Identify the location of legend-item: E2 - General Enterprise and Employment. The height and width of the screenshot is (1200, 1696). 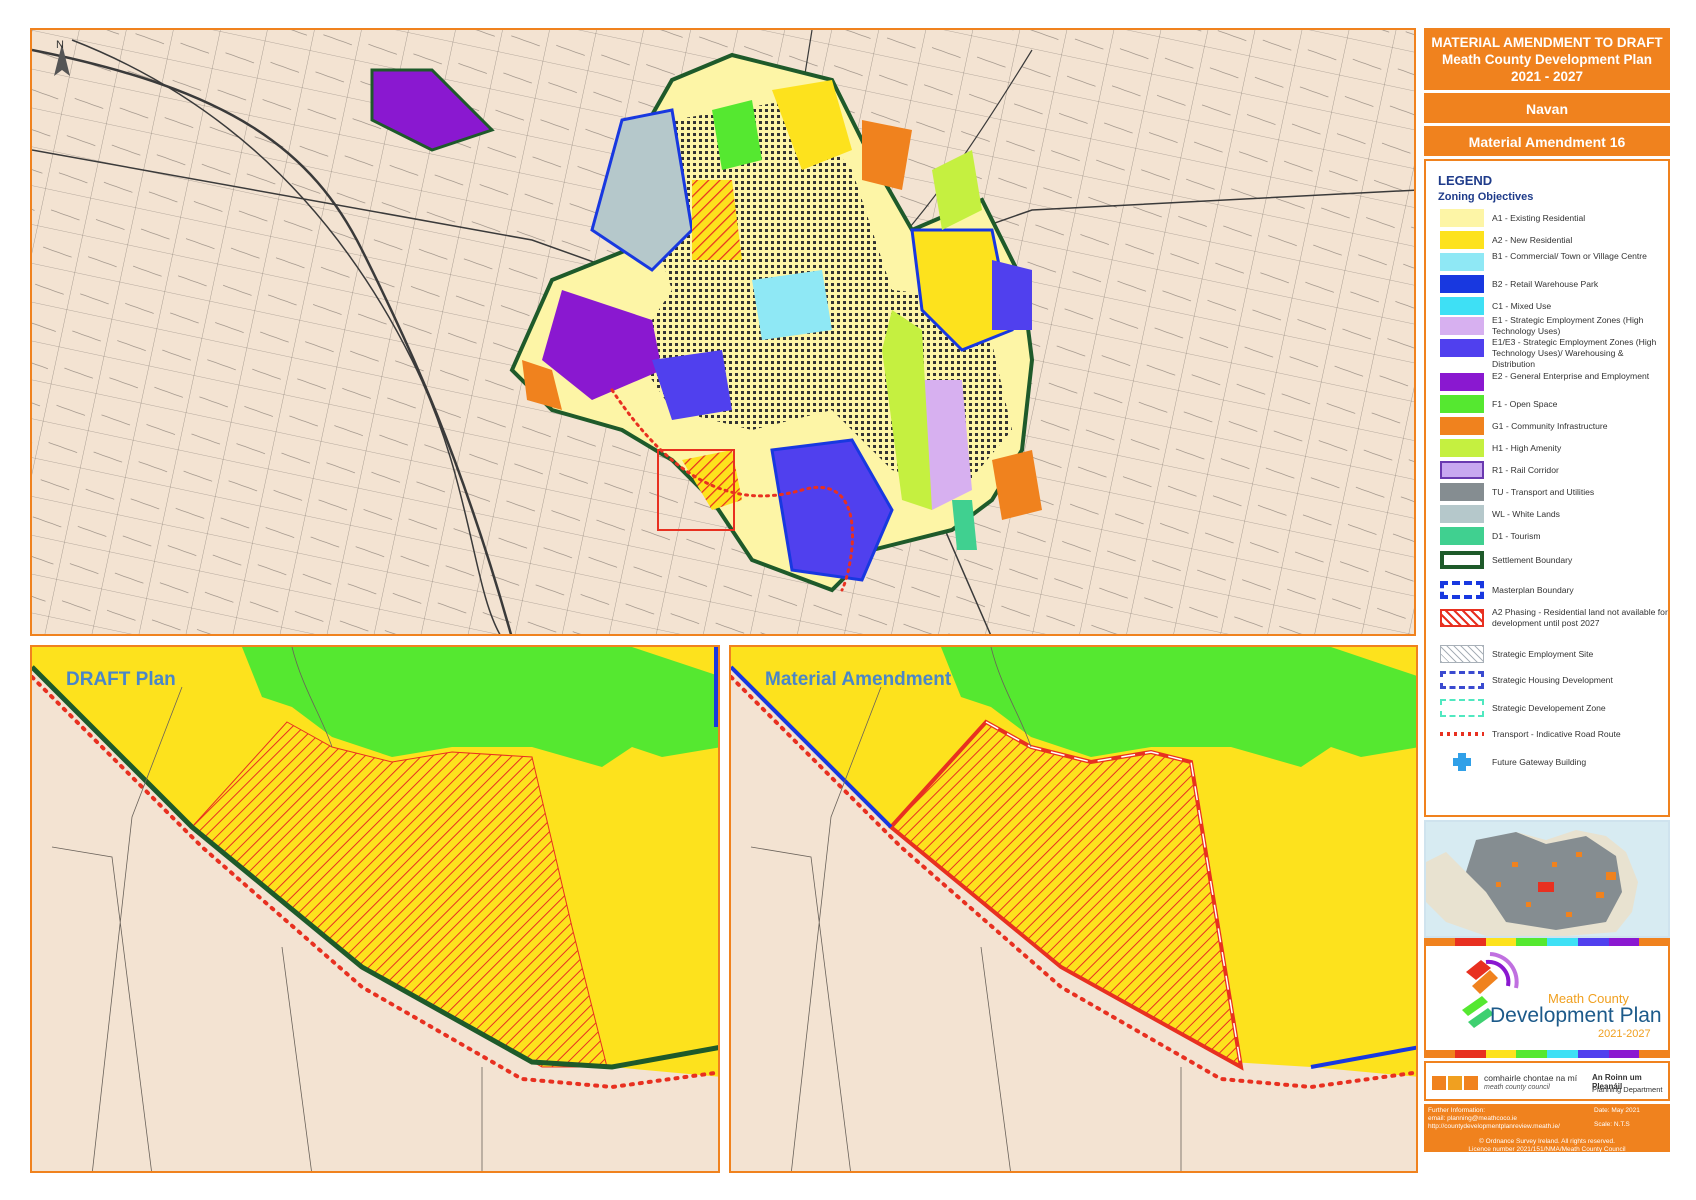
(1554, 382).